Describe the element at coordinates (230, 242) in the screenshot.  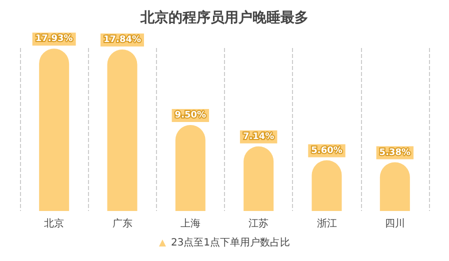
I see `legend-label: 23点至1点下单用户数占比` at that location.